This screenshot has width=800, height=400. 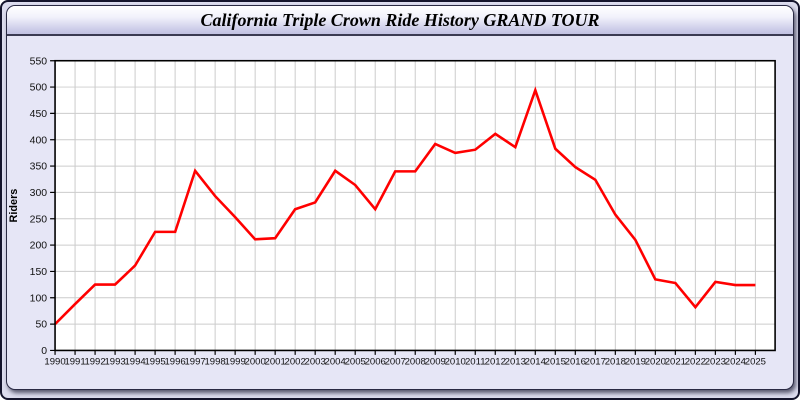 What do you see at coordinates (655, 361) in the screenshot?
I see `svg-text: 2020` at bounding box center [655, 361].